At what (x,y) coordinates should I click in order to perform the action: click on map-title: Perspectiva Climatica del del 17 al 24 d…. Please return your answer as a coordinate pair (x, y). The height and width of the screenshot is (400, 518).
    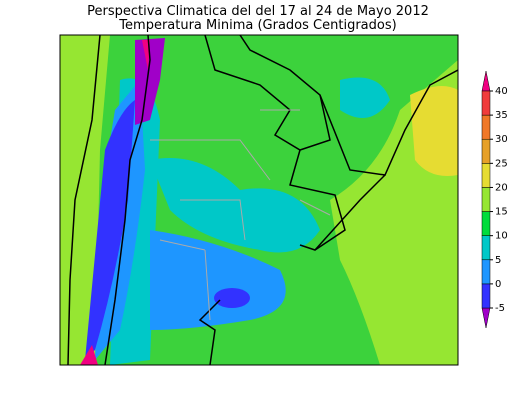
    Looking at the image, I should click on (258, 11).